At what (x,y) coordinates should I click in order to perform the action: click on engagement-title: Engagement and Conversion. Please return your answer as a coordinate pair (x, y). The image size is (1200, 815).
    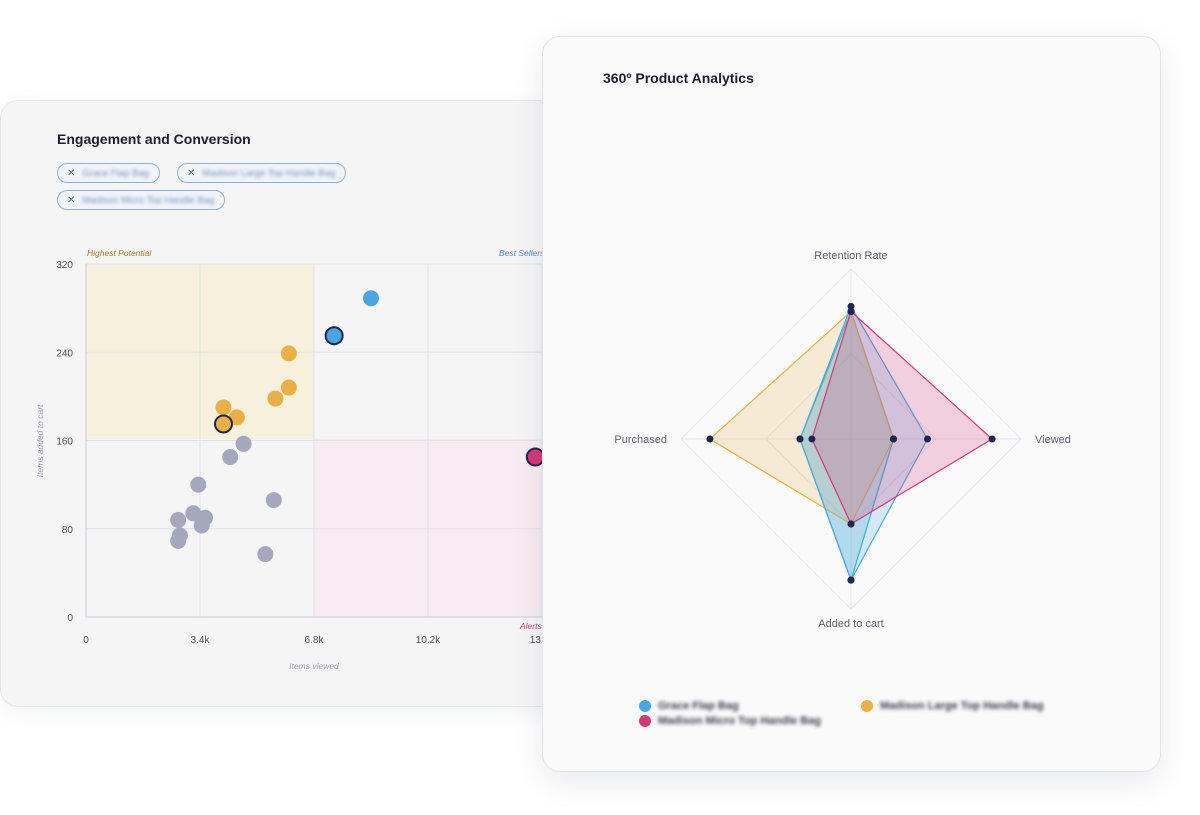
    Looking at the image, I should click on (154, 139).